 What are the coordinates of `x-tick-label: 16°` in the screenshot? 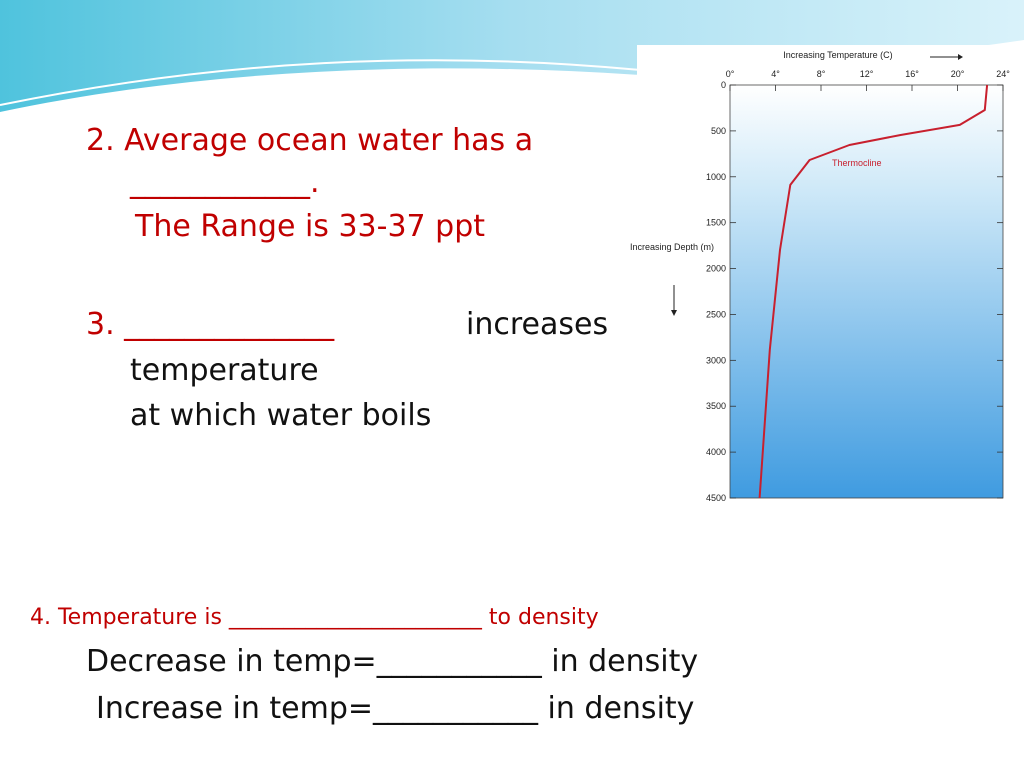 It's located at (912, 74).